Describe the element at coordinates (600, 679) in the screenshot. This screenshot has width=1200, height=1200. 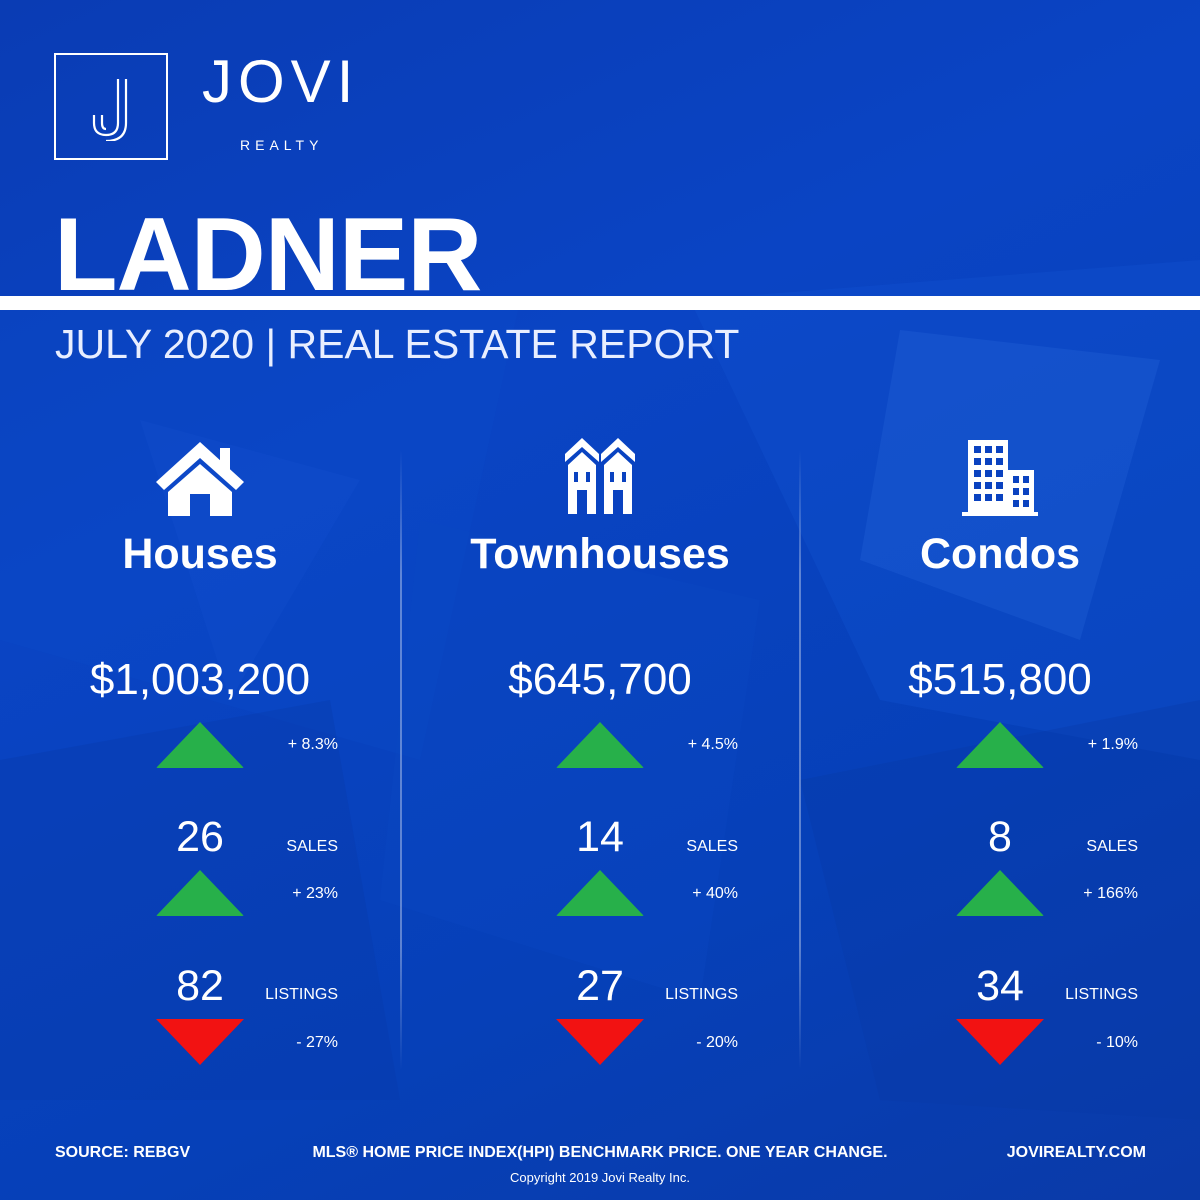
I see `townhouses-price: $645,700` at that location.